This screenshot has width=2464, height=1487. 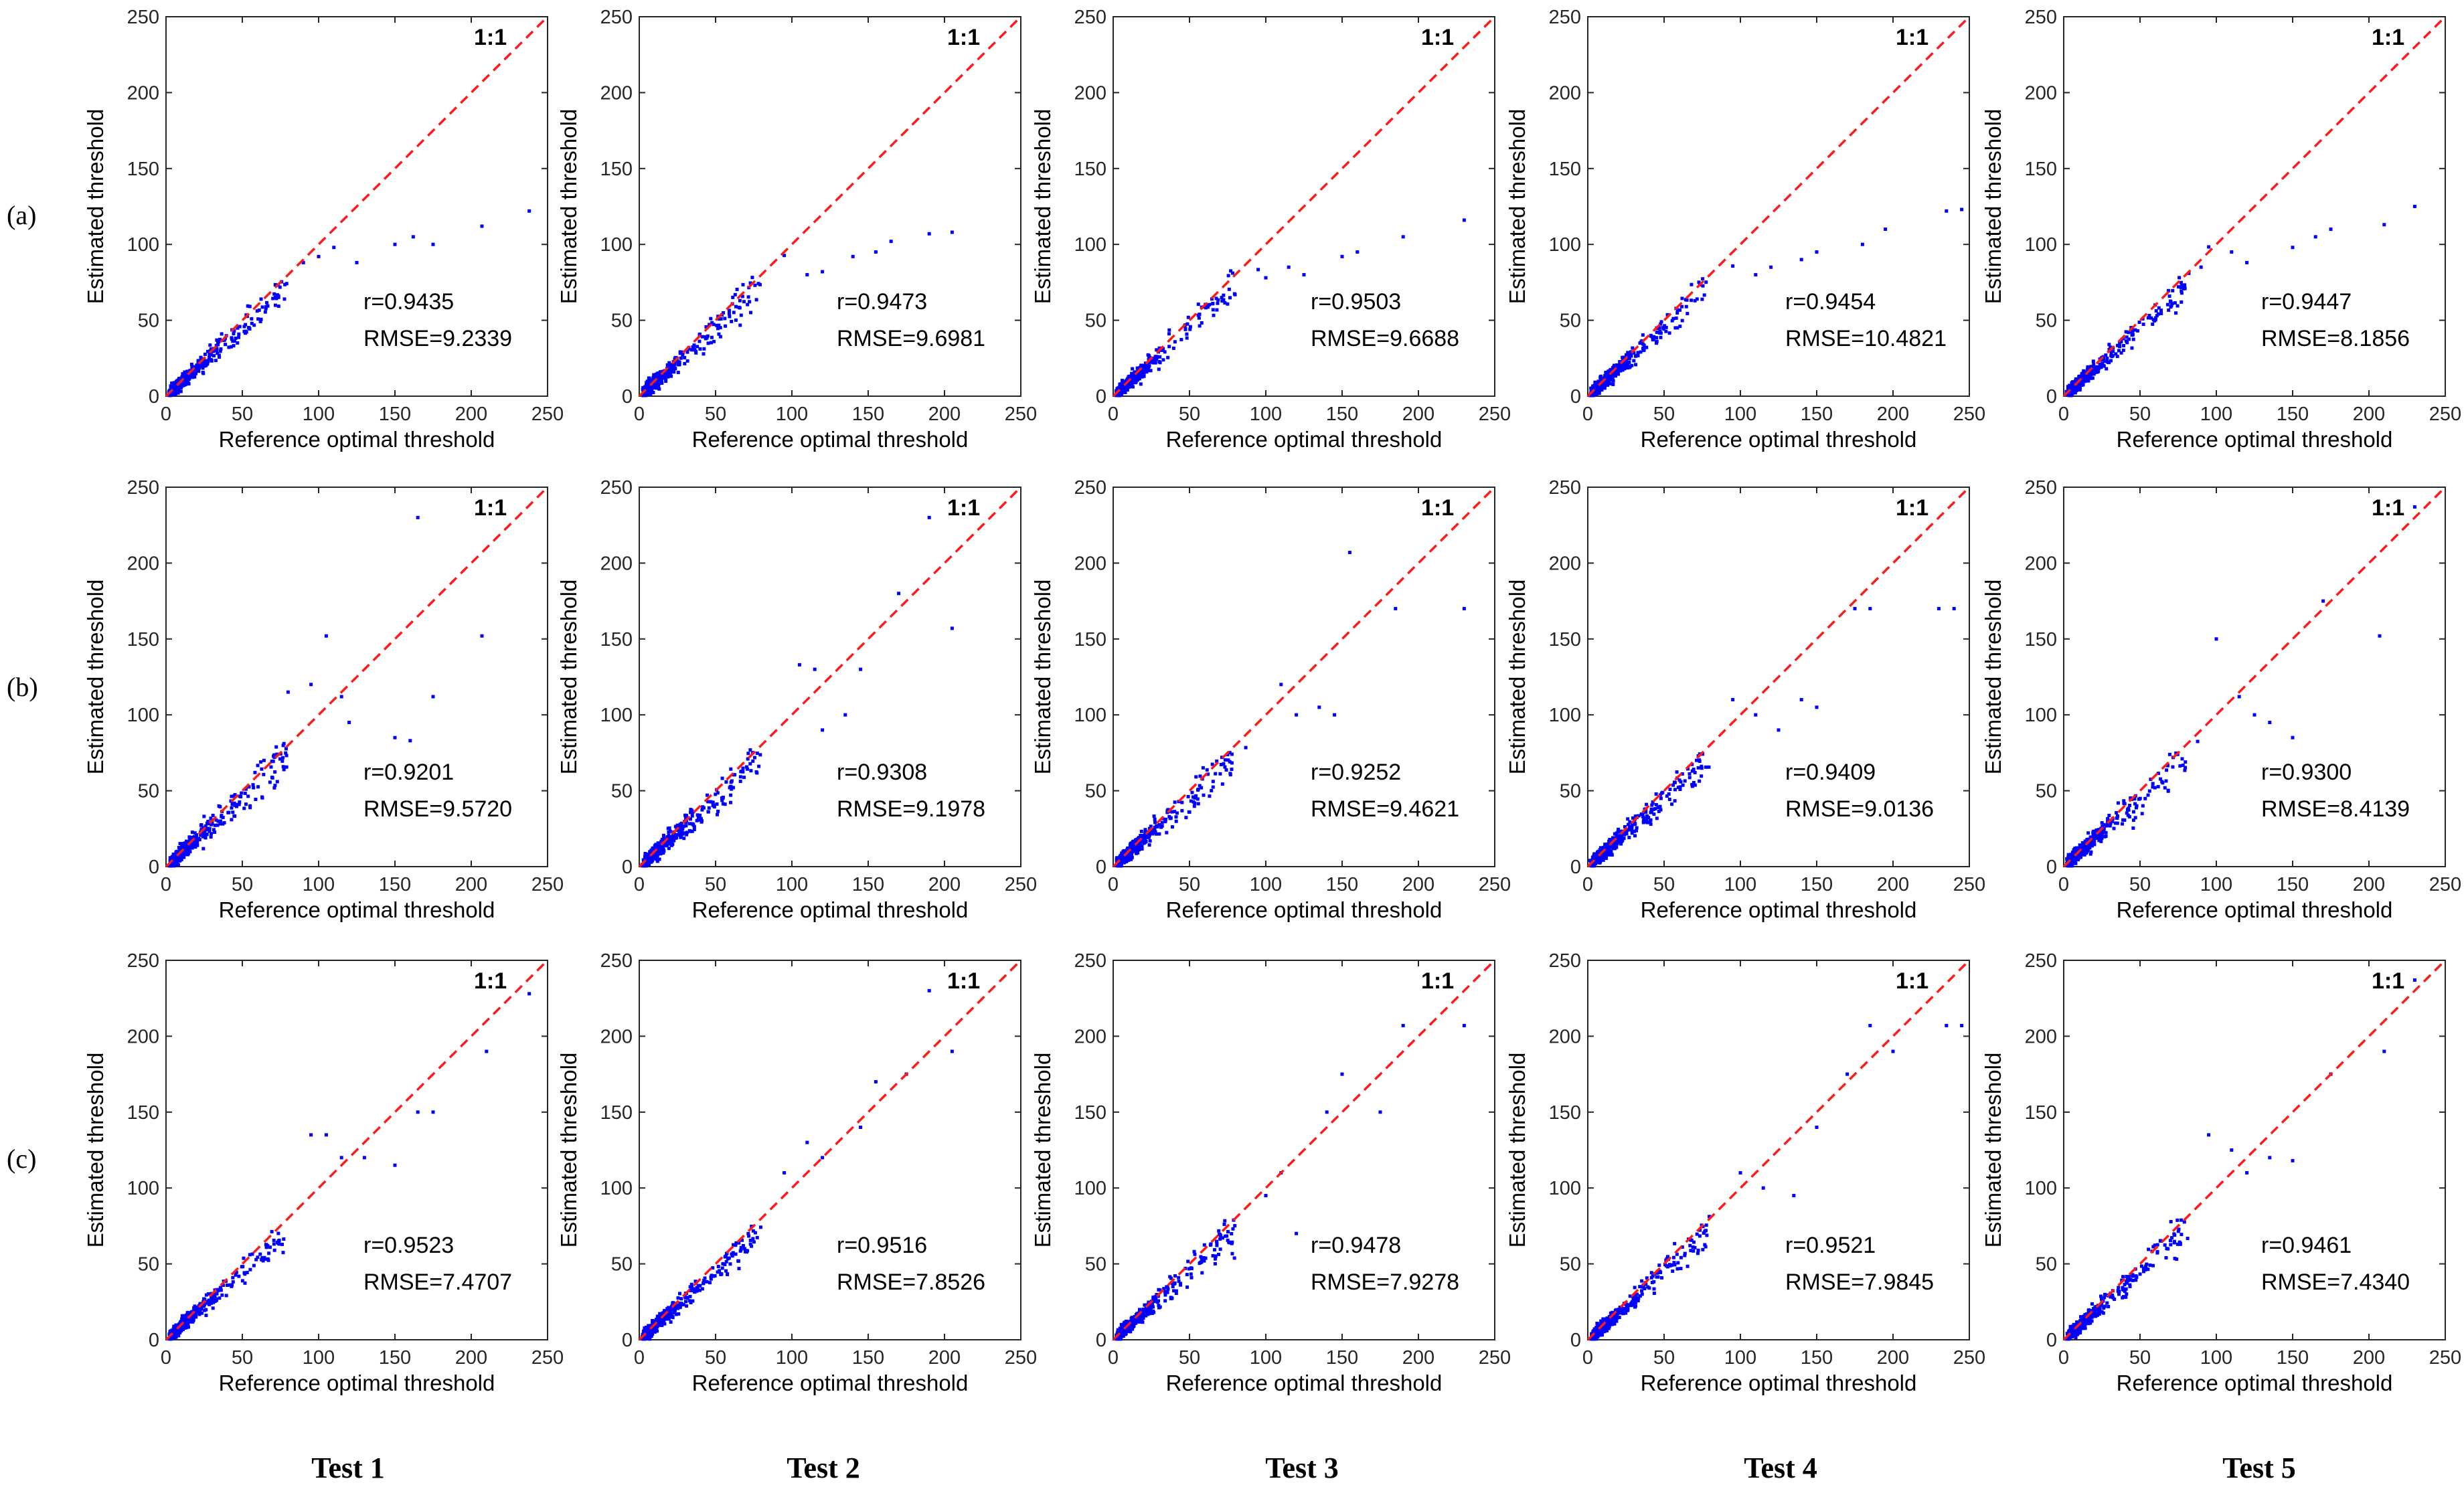 I want to click on x-tick-label: 250, so click(x=1495, y=414).